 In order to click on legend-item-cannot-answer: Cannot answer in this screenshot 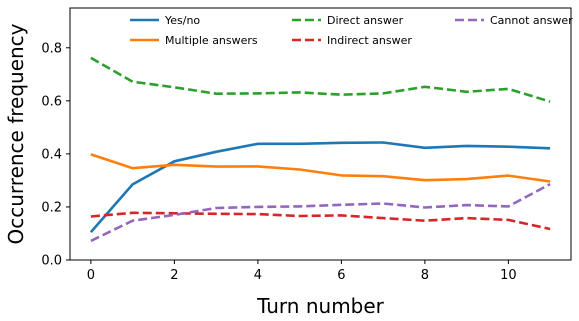, I will do `click(514, 20)`.